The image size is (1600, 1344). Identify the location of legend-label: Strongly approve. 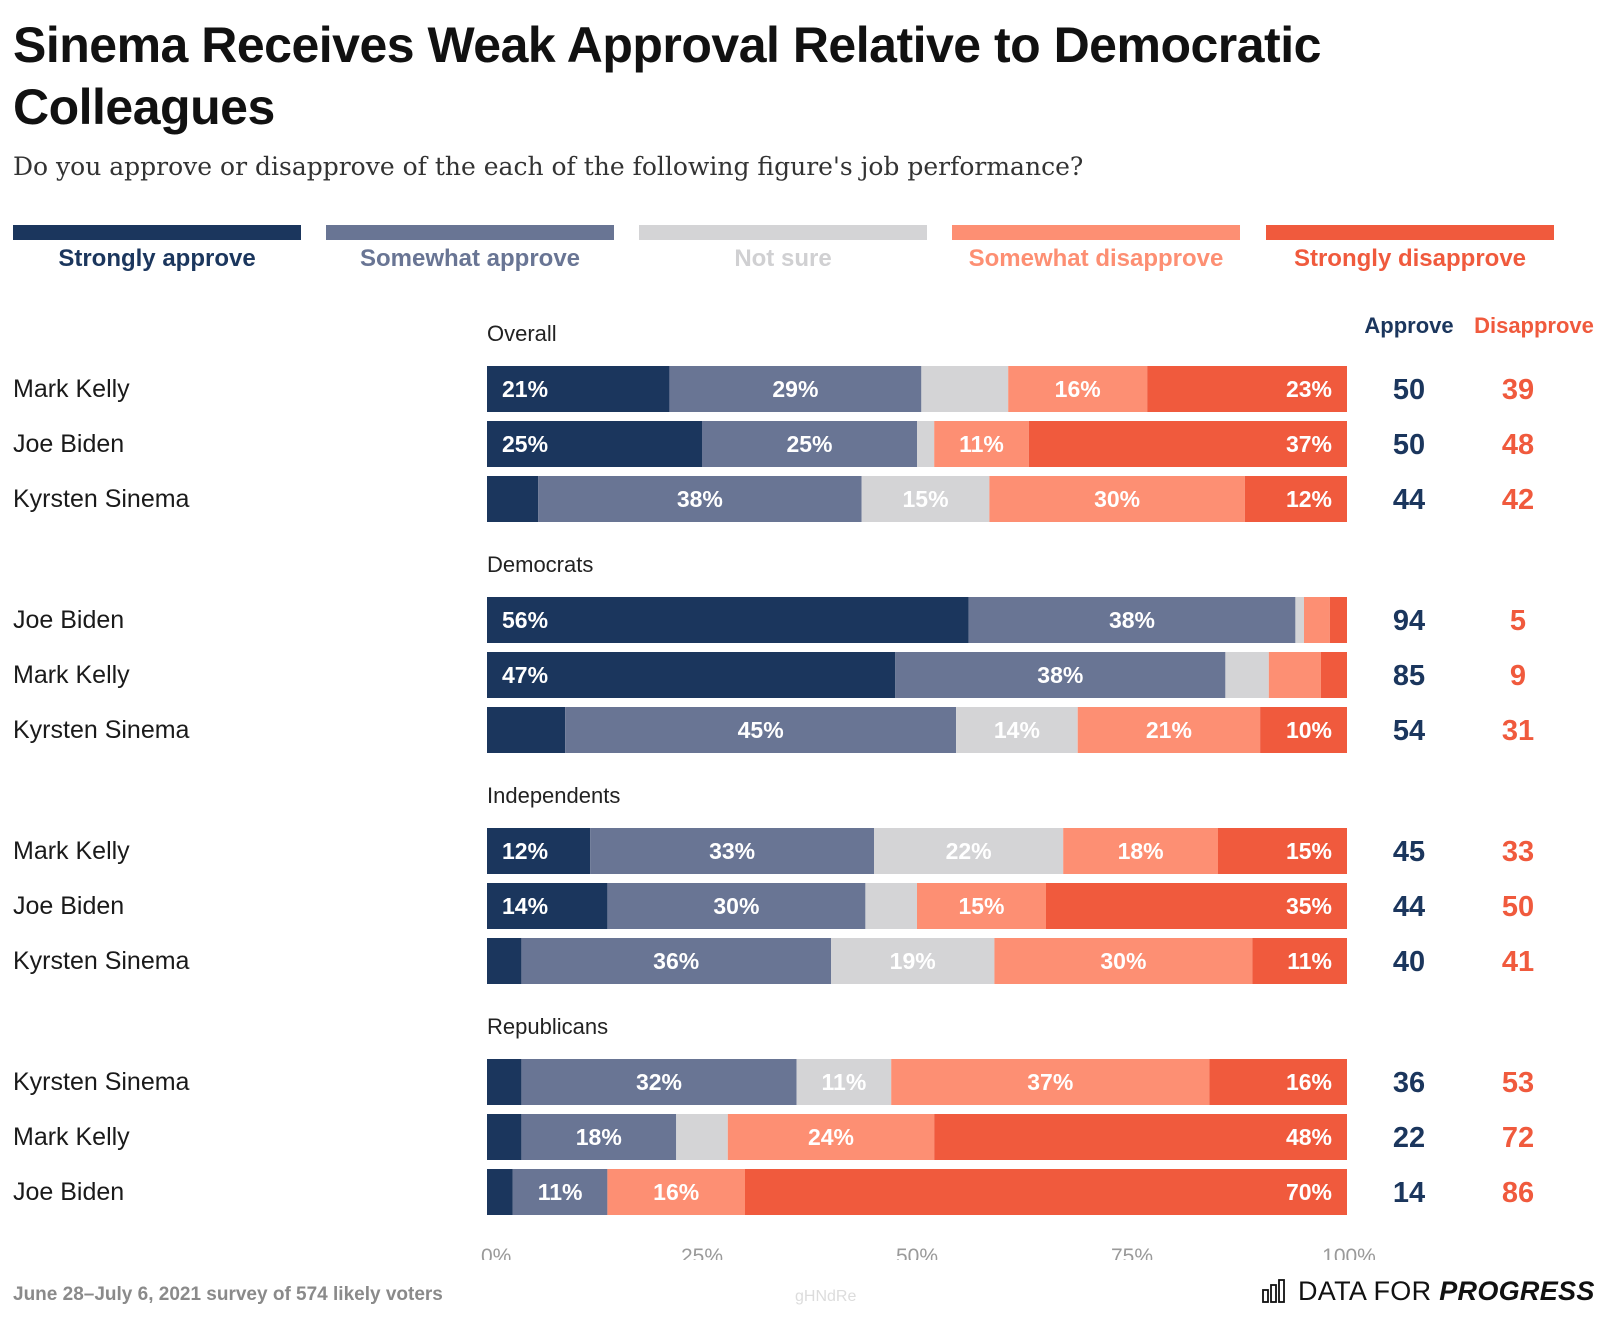
(157, 258).